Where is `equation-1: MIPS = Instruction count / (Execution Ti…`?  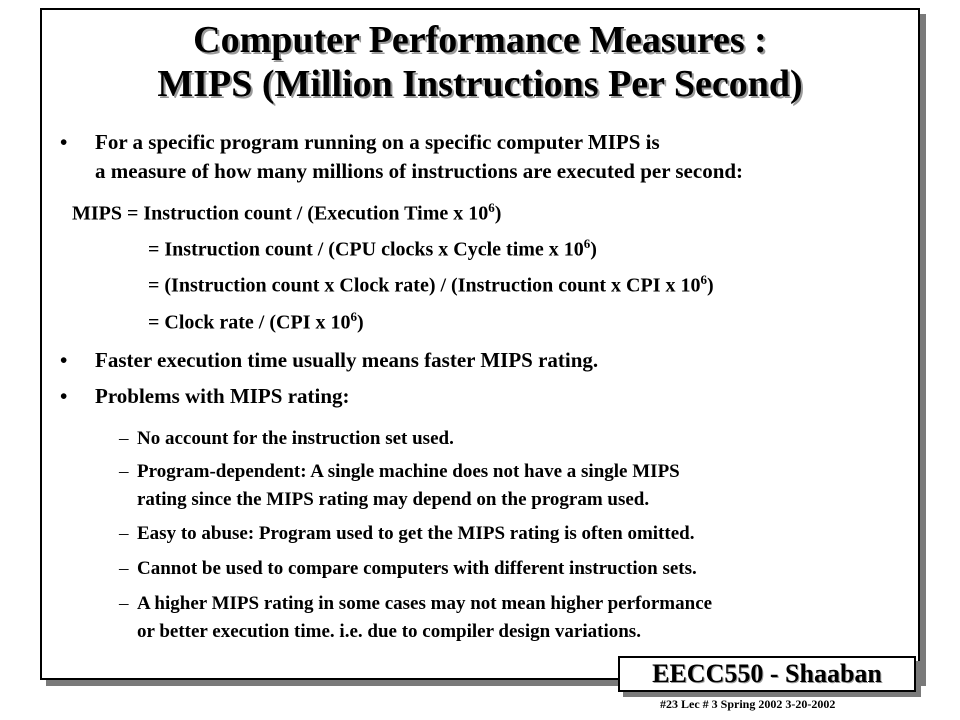
equation-1: MIPS = Instruction count / (Execution Ti… is located at coordinates (286, 213).